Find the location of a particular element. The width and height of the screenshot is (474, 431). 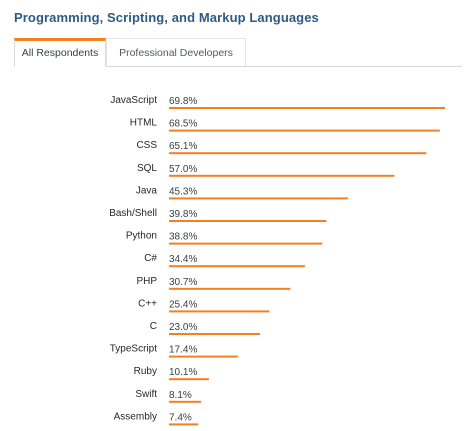

respondent-tabs: All Respondents Professional Developers is located at coordinates (238, 52).